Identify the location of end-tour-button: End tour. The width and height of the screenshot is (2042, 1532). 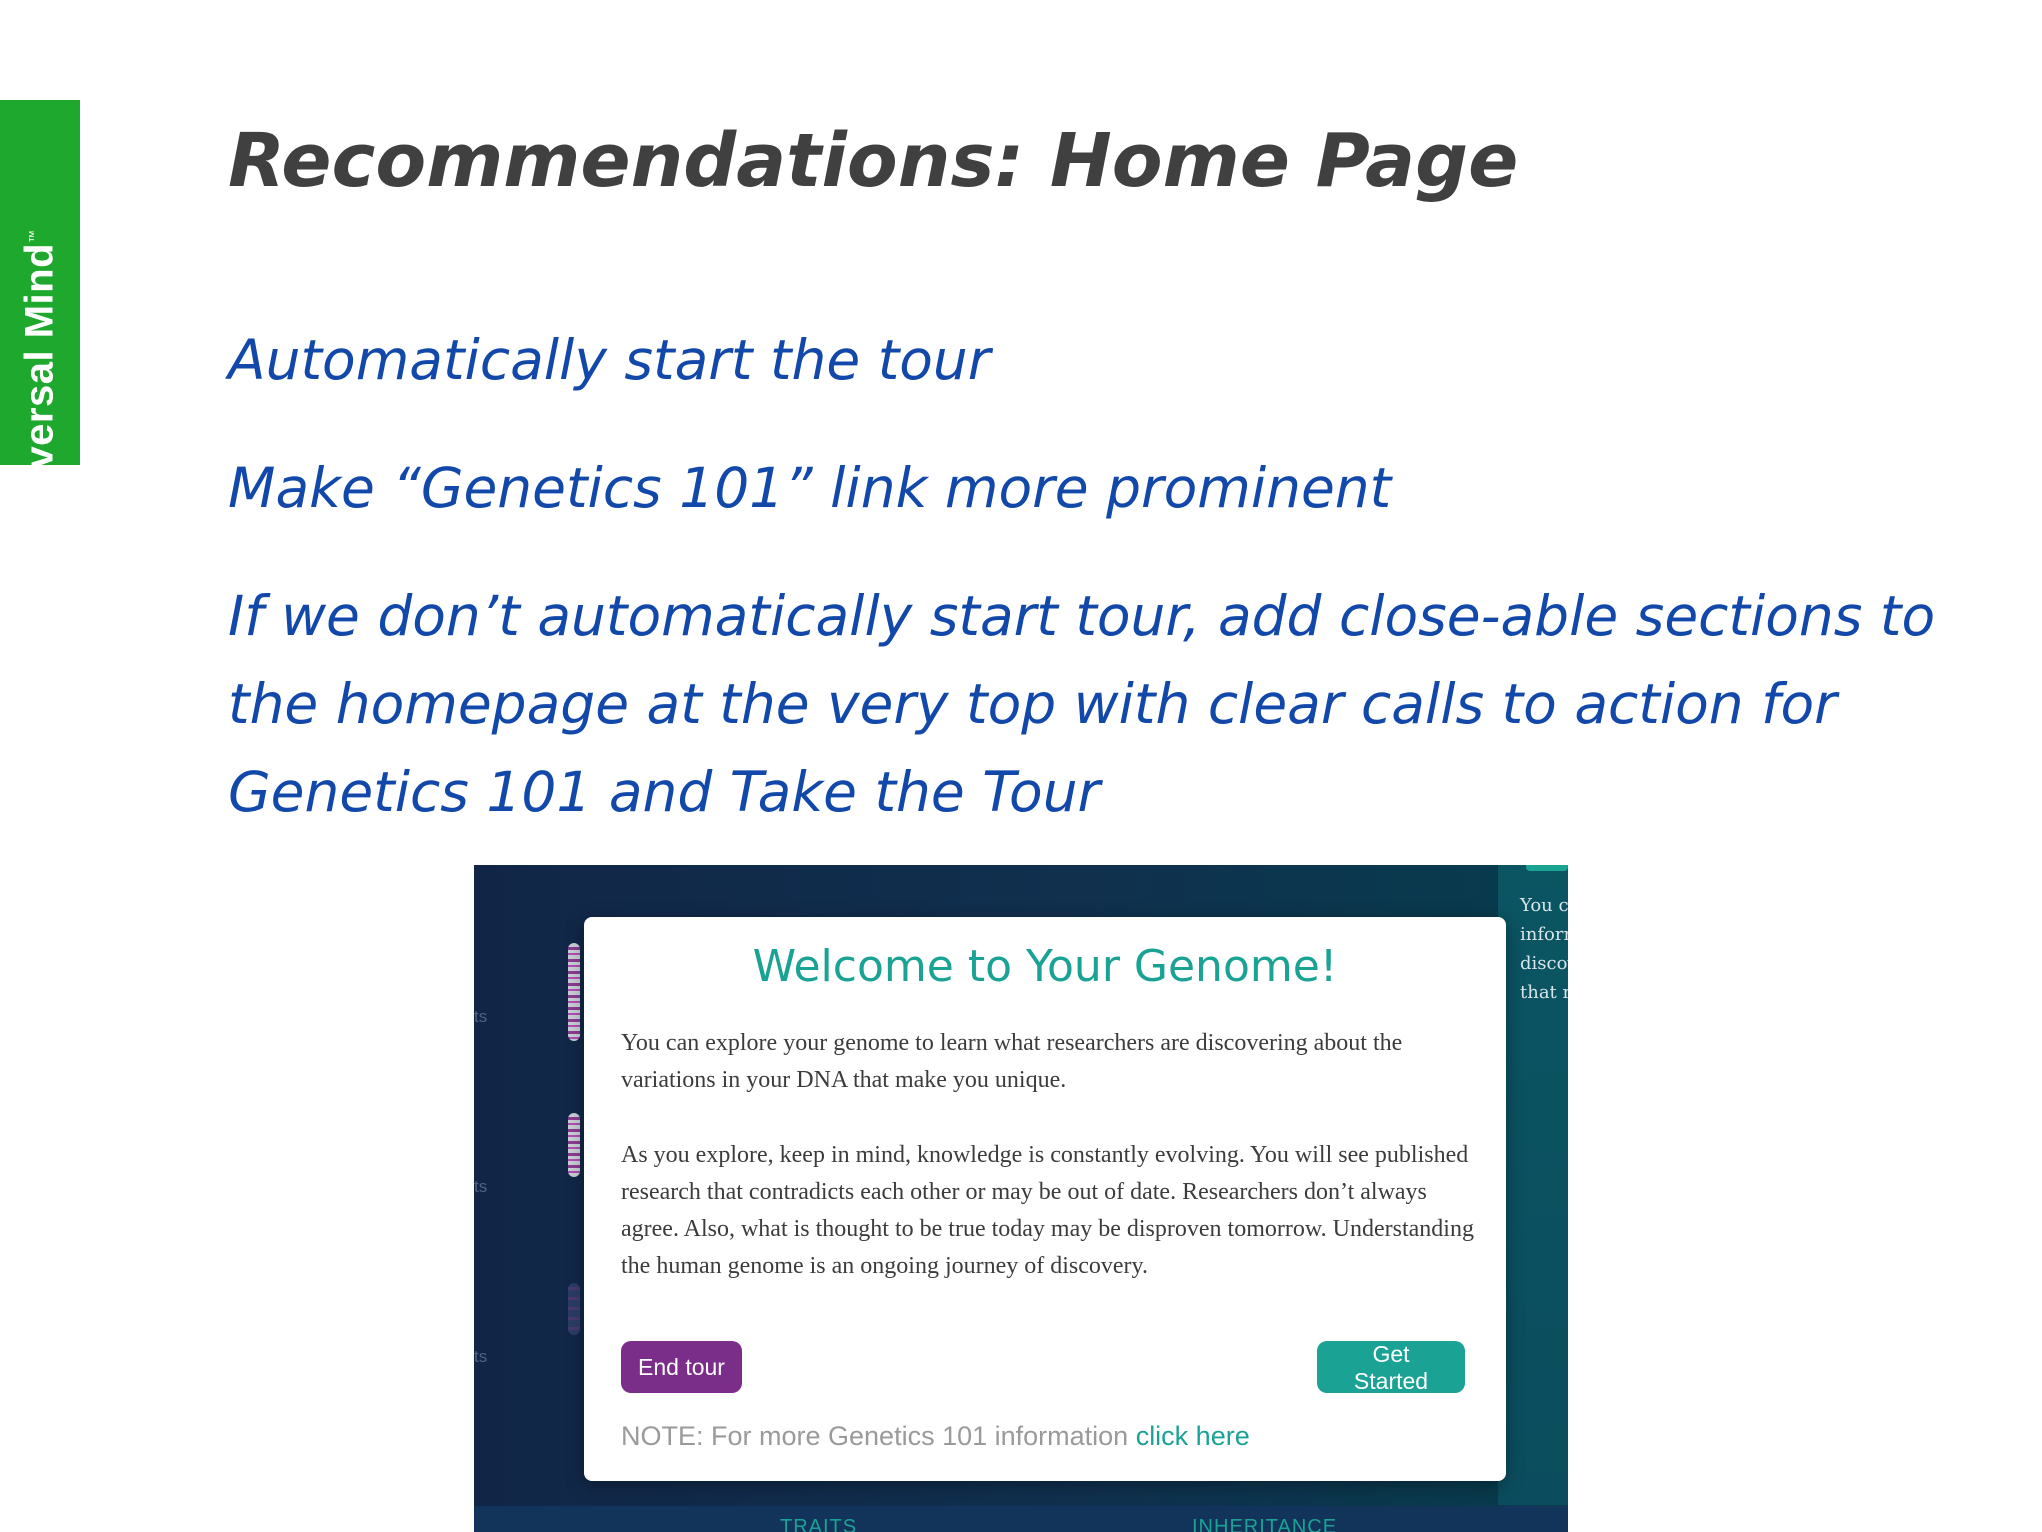
(681, 1367).